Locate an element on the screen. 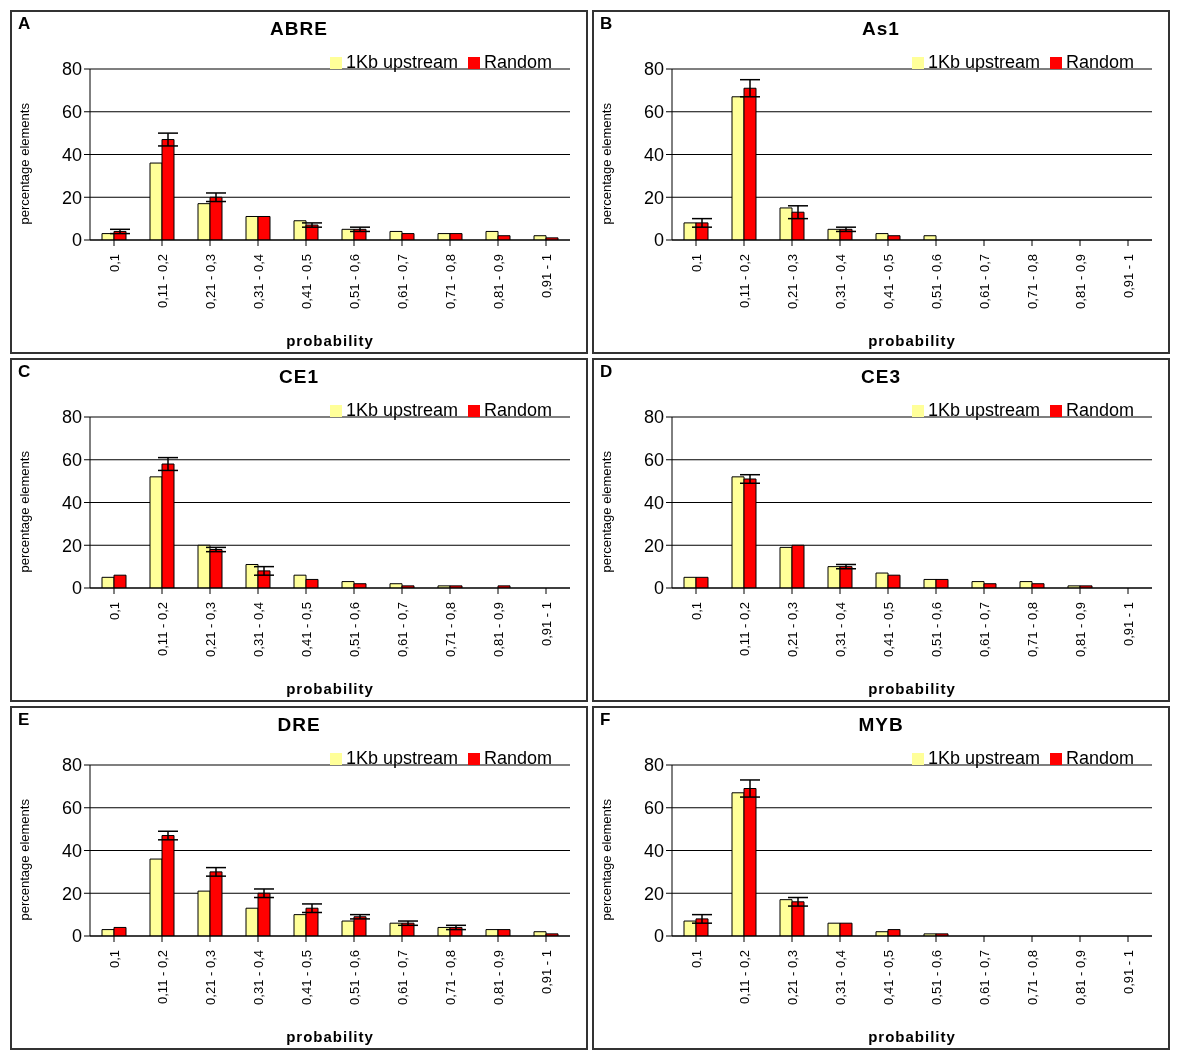  text: E is located at coordinates (24, 720).